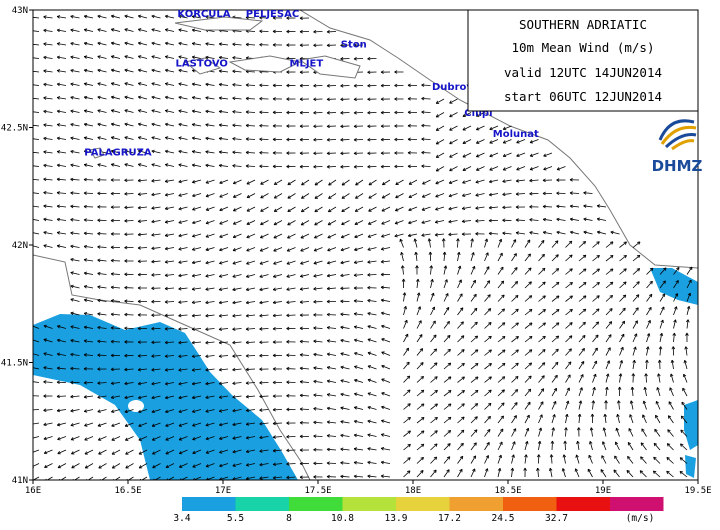 The height and width of the screenshot is (530, 720). Describe the element at coordinates (677, 166) in the screenshot. I see `logo-text: DHMZ` at that location.